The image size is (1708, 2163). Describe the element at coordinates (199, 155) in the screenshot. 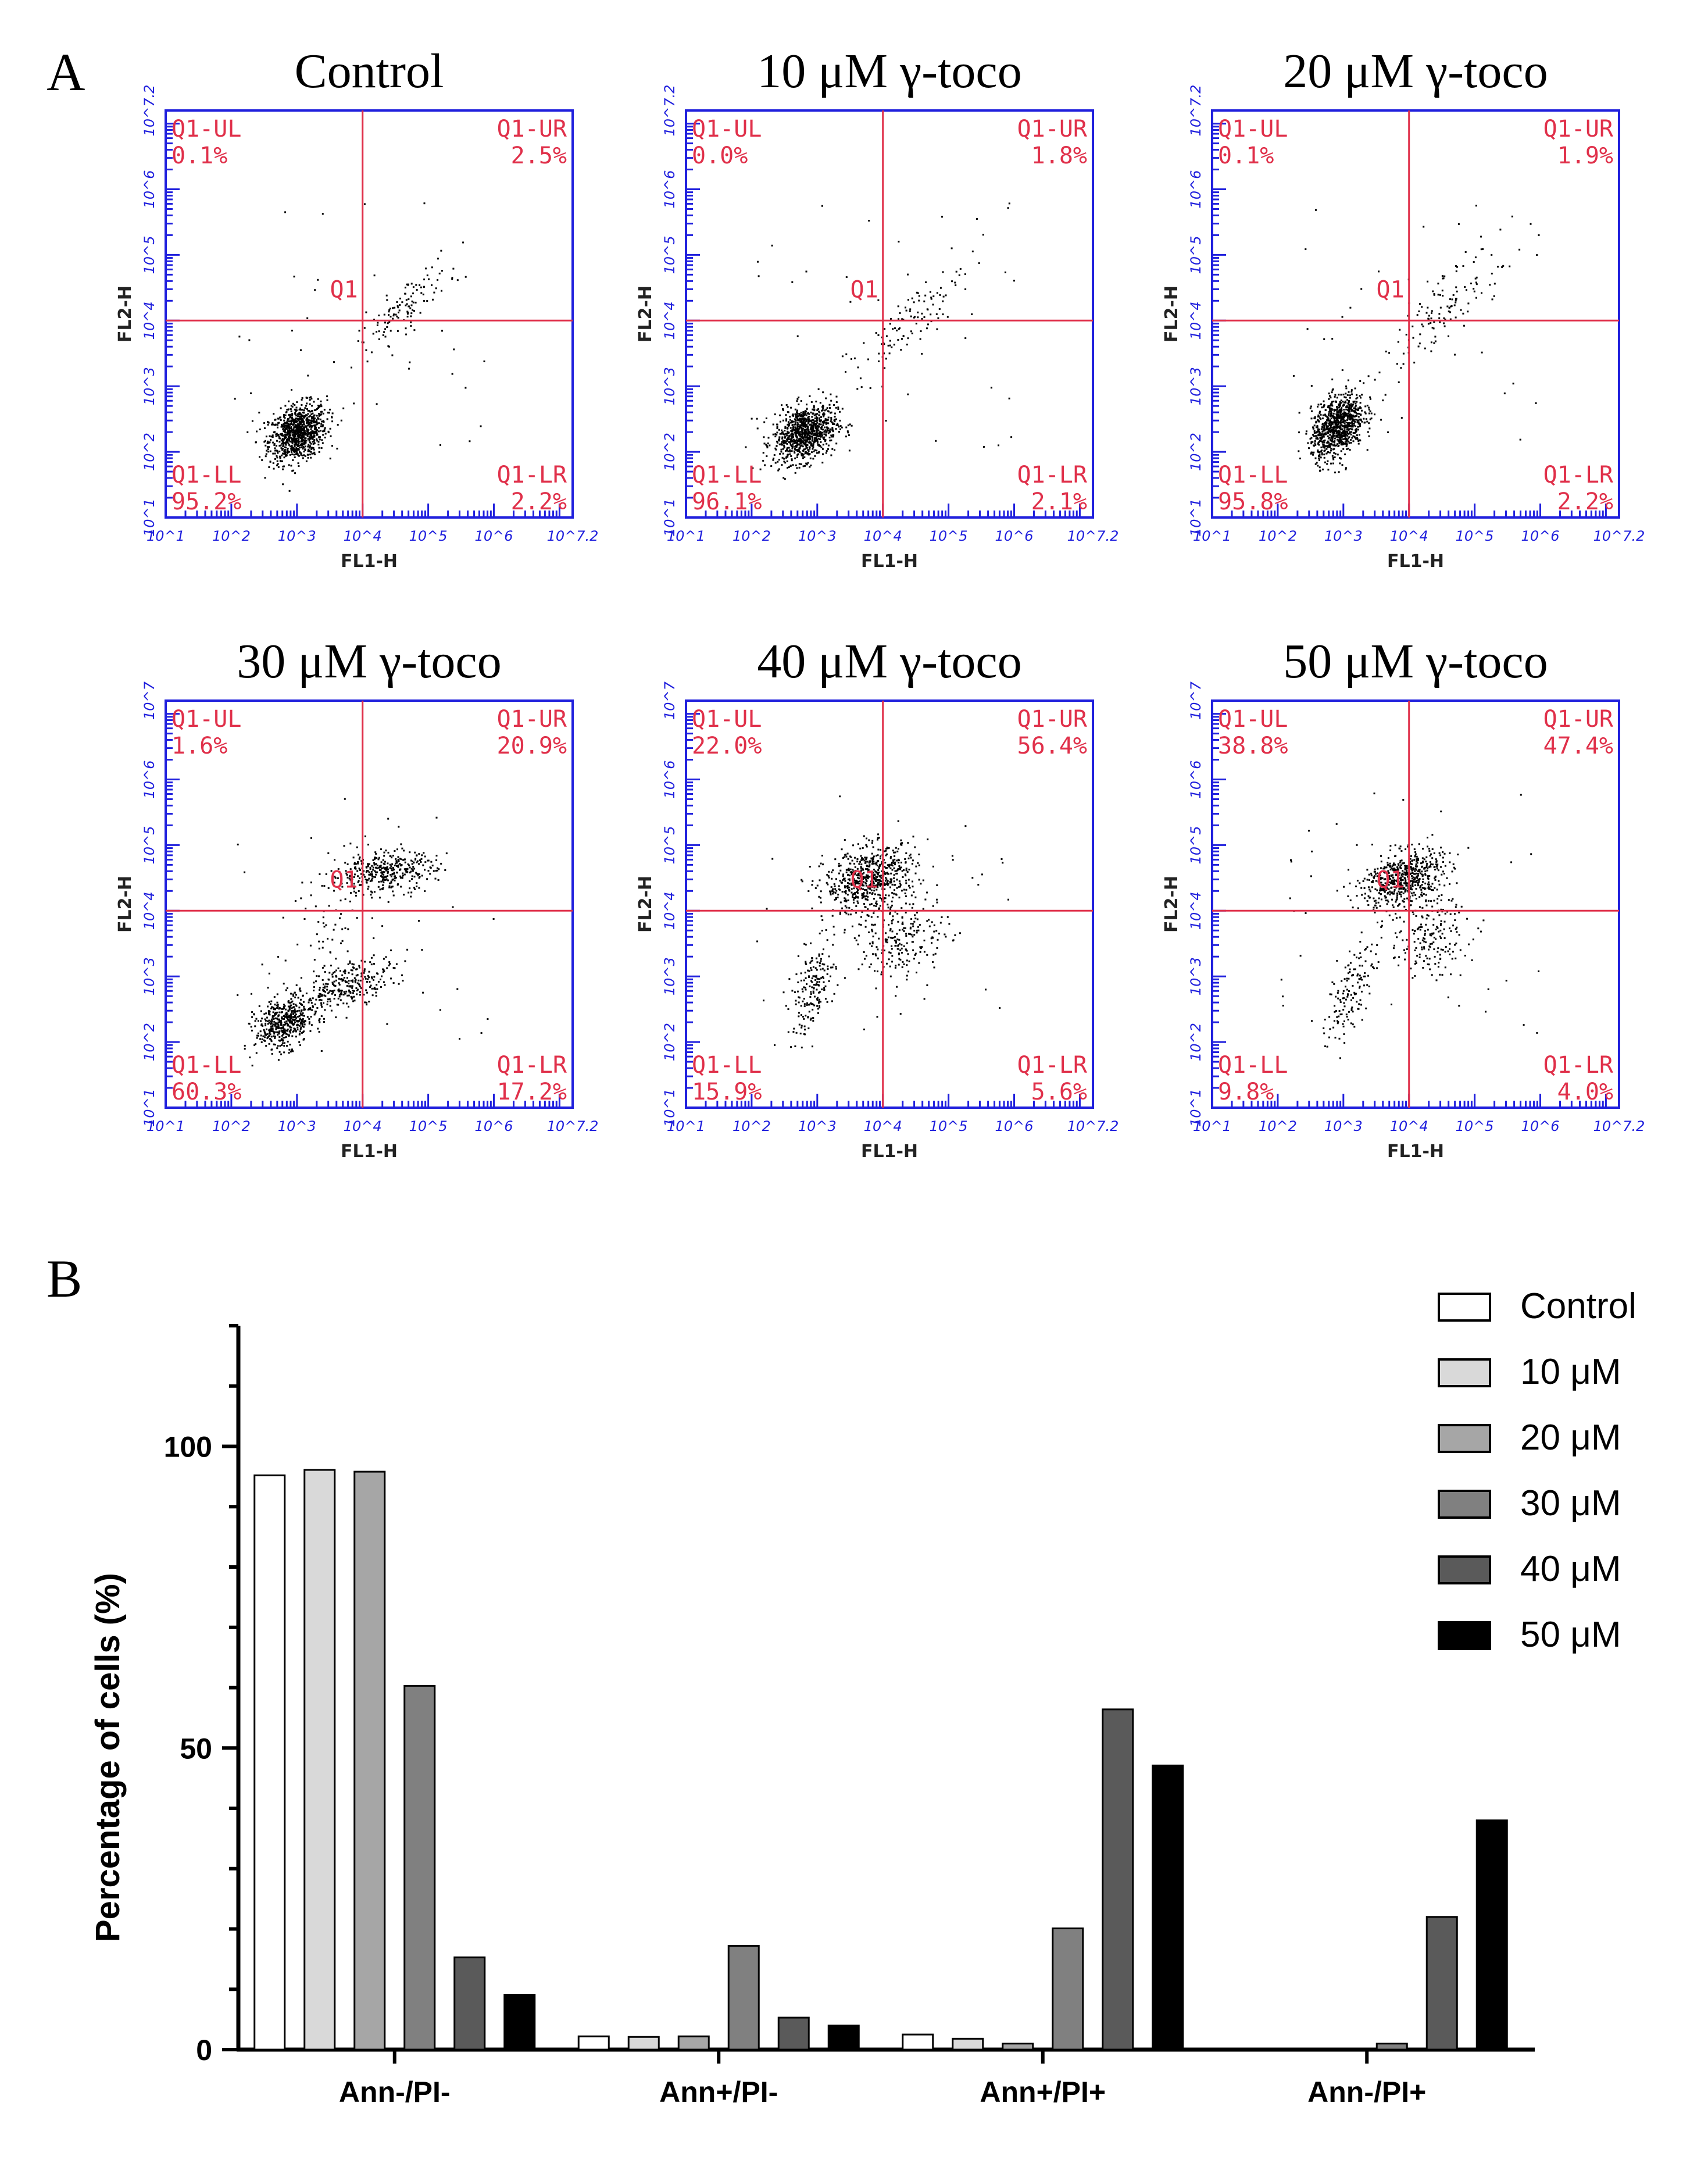

I see `quadrant-ul-value: 0.1%` at that location.